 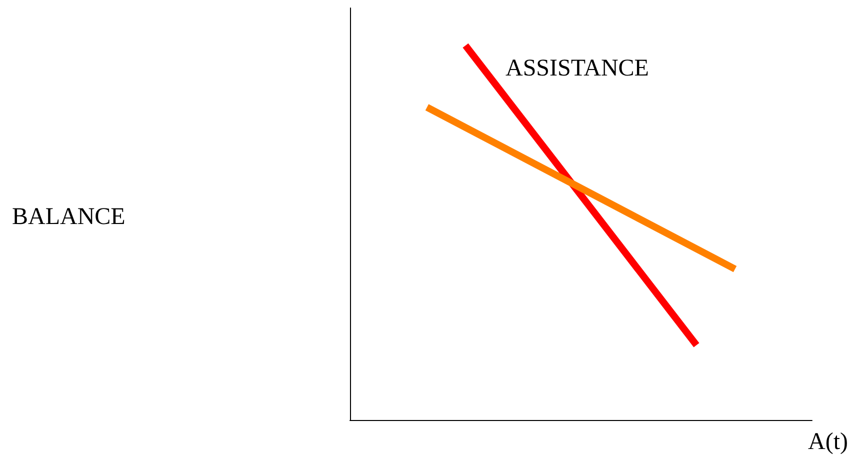 What do you see at coordinates (69, 217) in the screenshot?
I see `text: BALANCE` at bounding box center [69, 217].